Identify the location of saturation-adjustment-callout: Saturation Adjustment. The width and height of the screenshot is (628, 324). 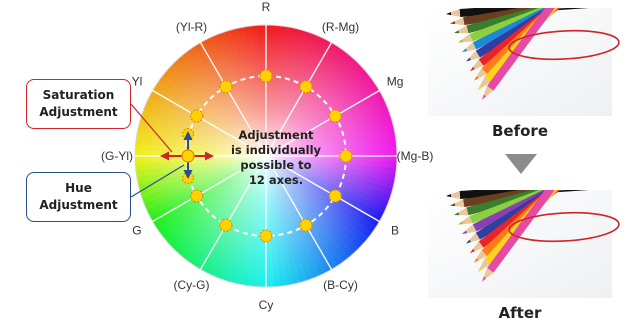
(78, 104).